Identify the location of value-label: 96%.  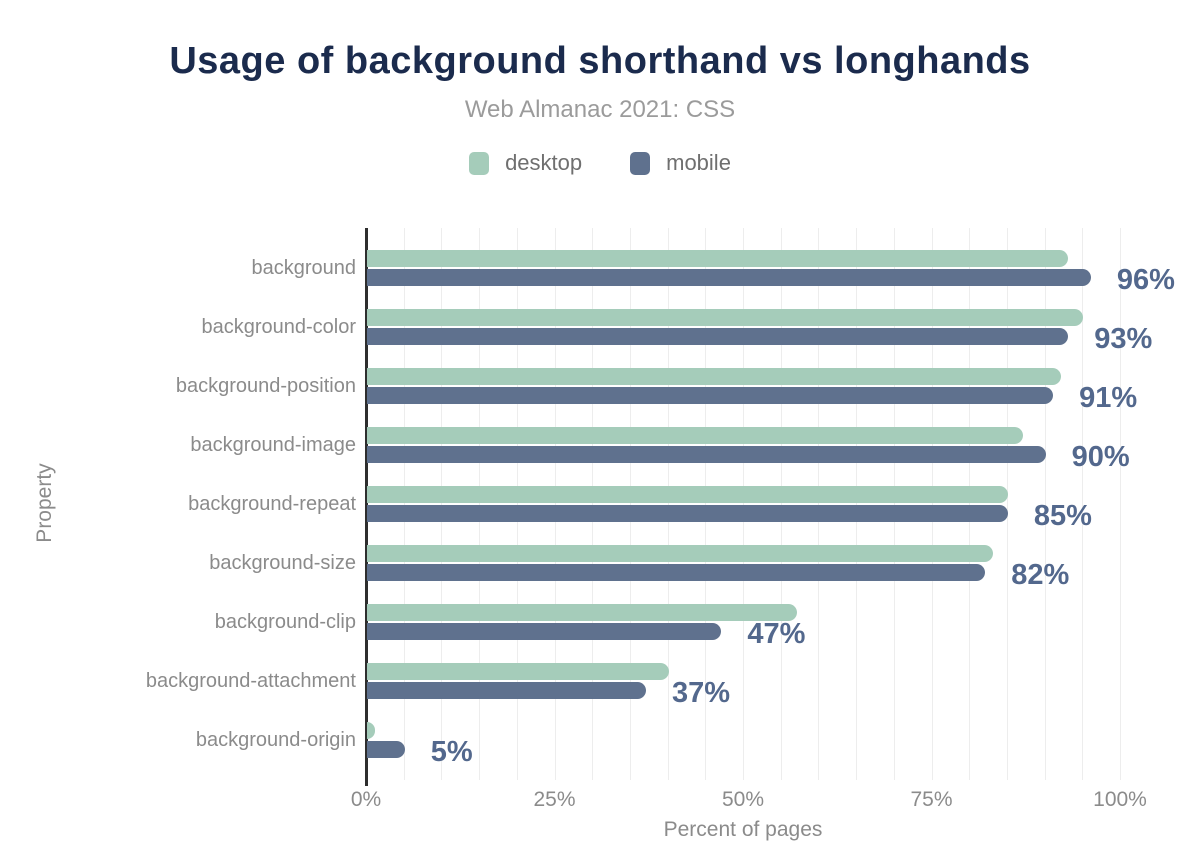
(1145, 280).